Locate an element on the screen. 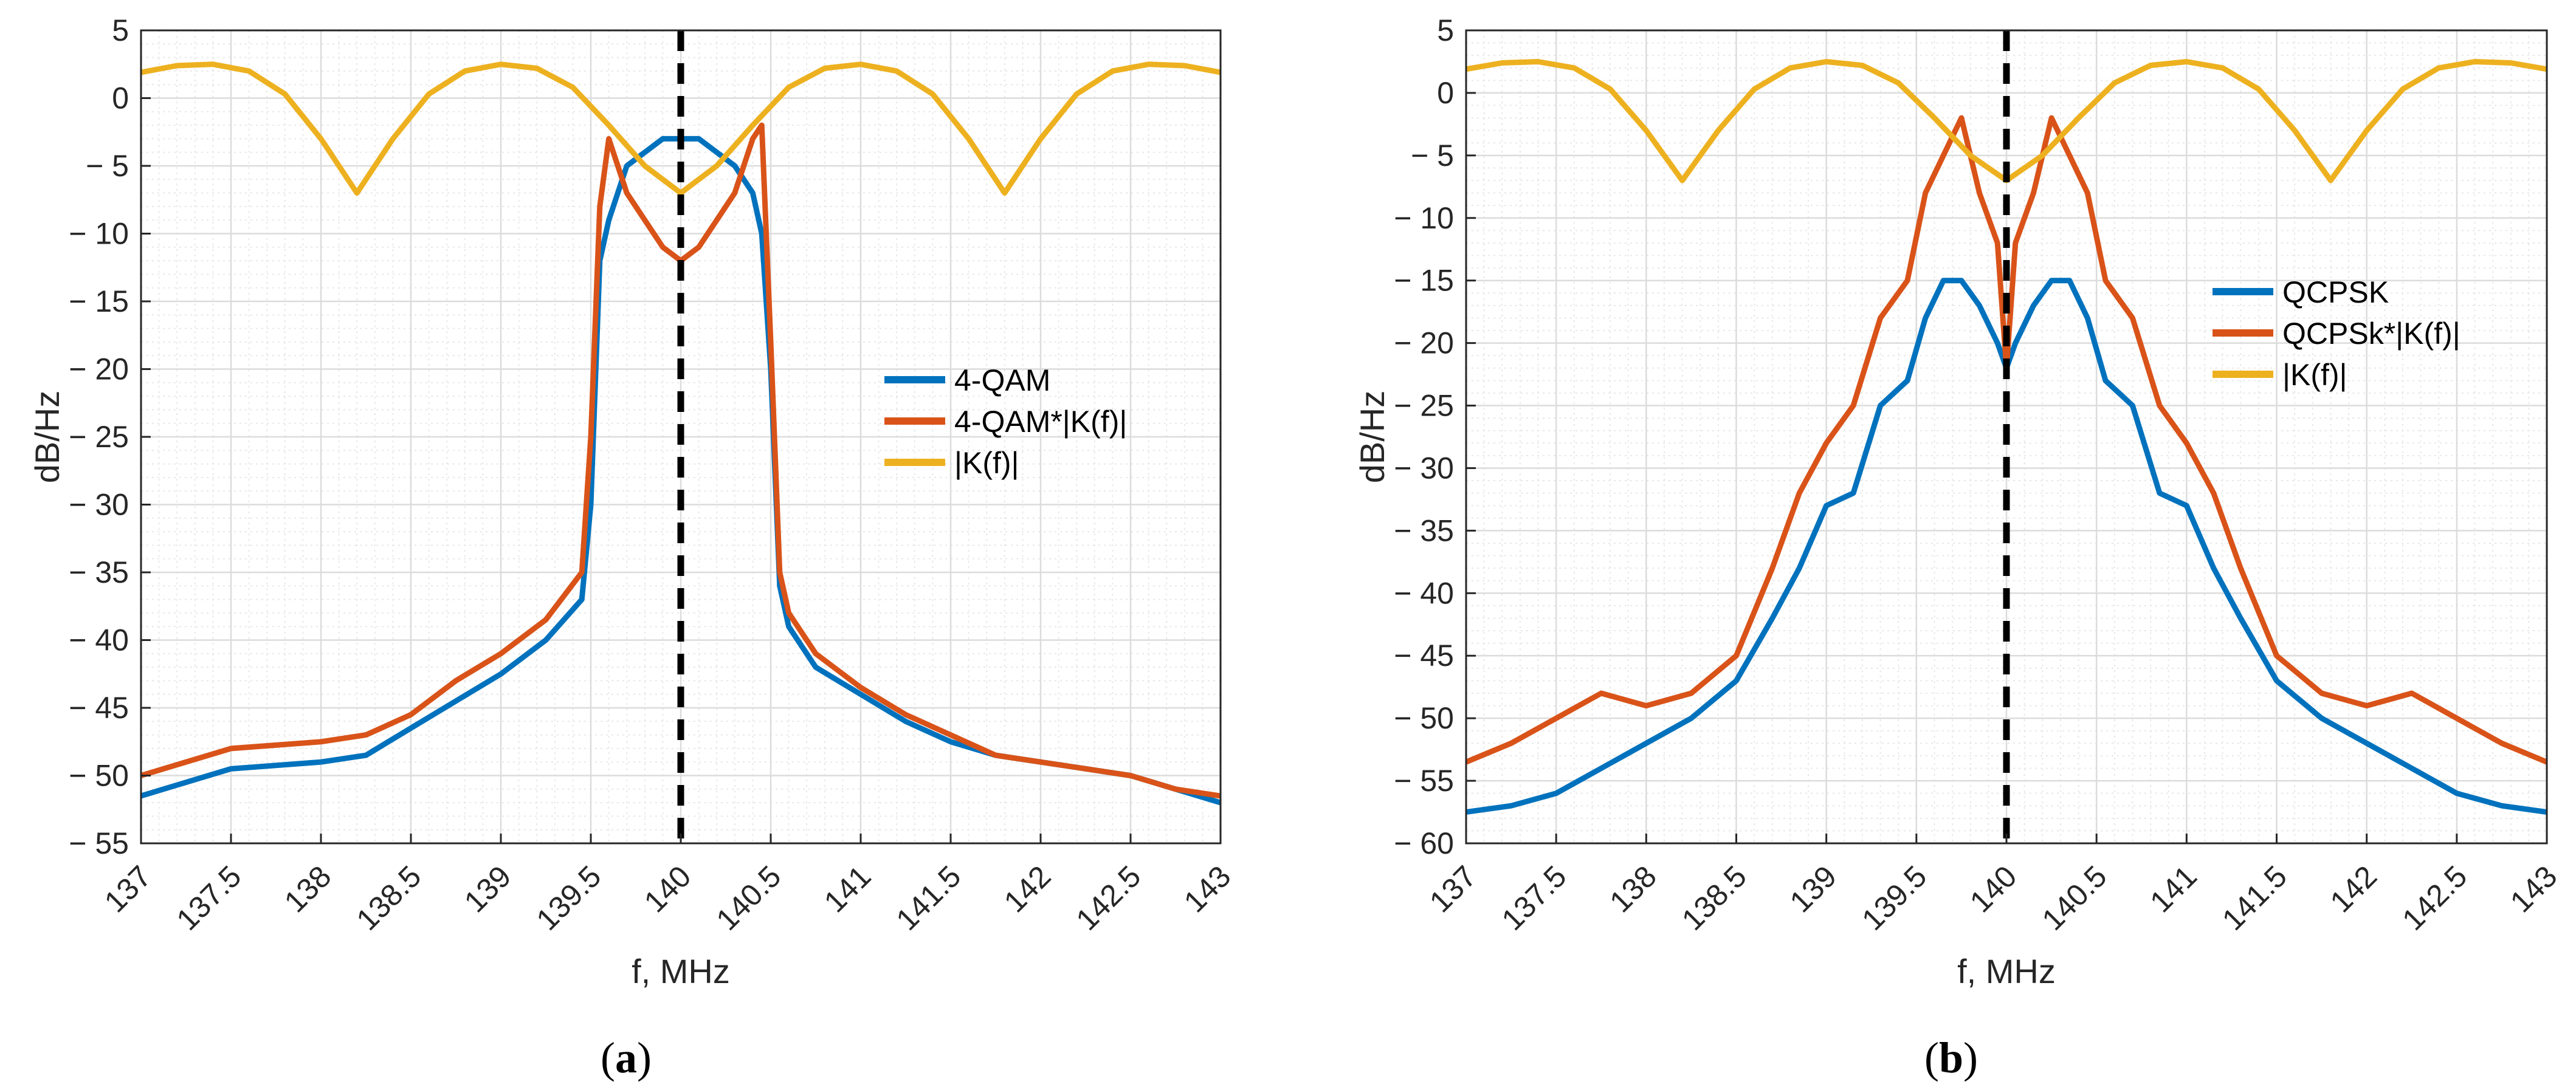 Image resolution: width=2576 pixels, height=1090 pixels. panel-caption: (a) is located at coordinates (626, 1057).